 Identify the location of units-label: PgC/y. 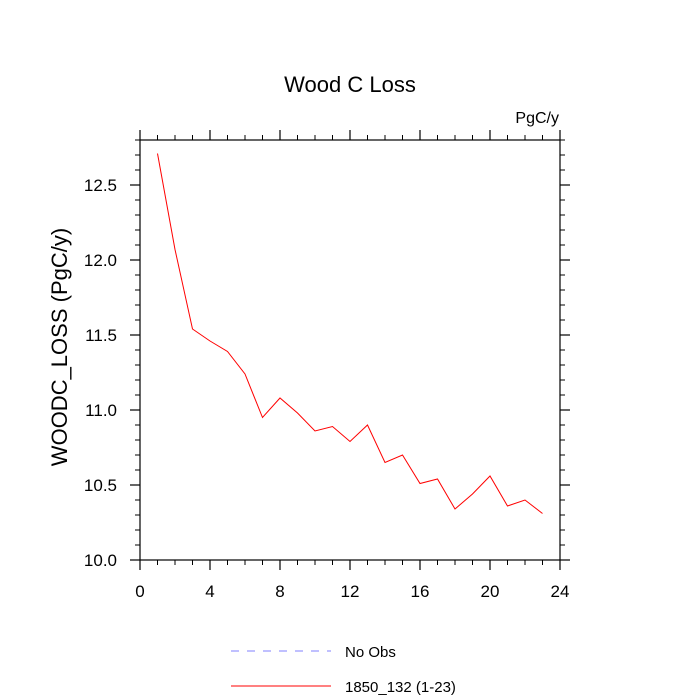
(537, 118).